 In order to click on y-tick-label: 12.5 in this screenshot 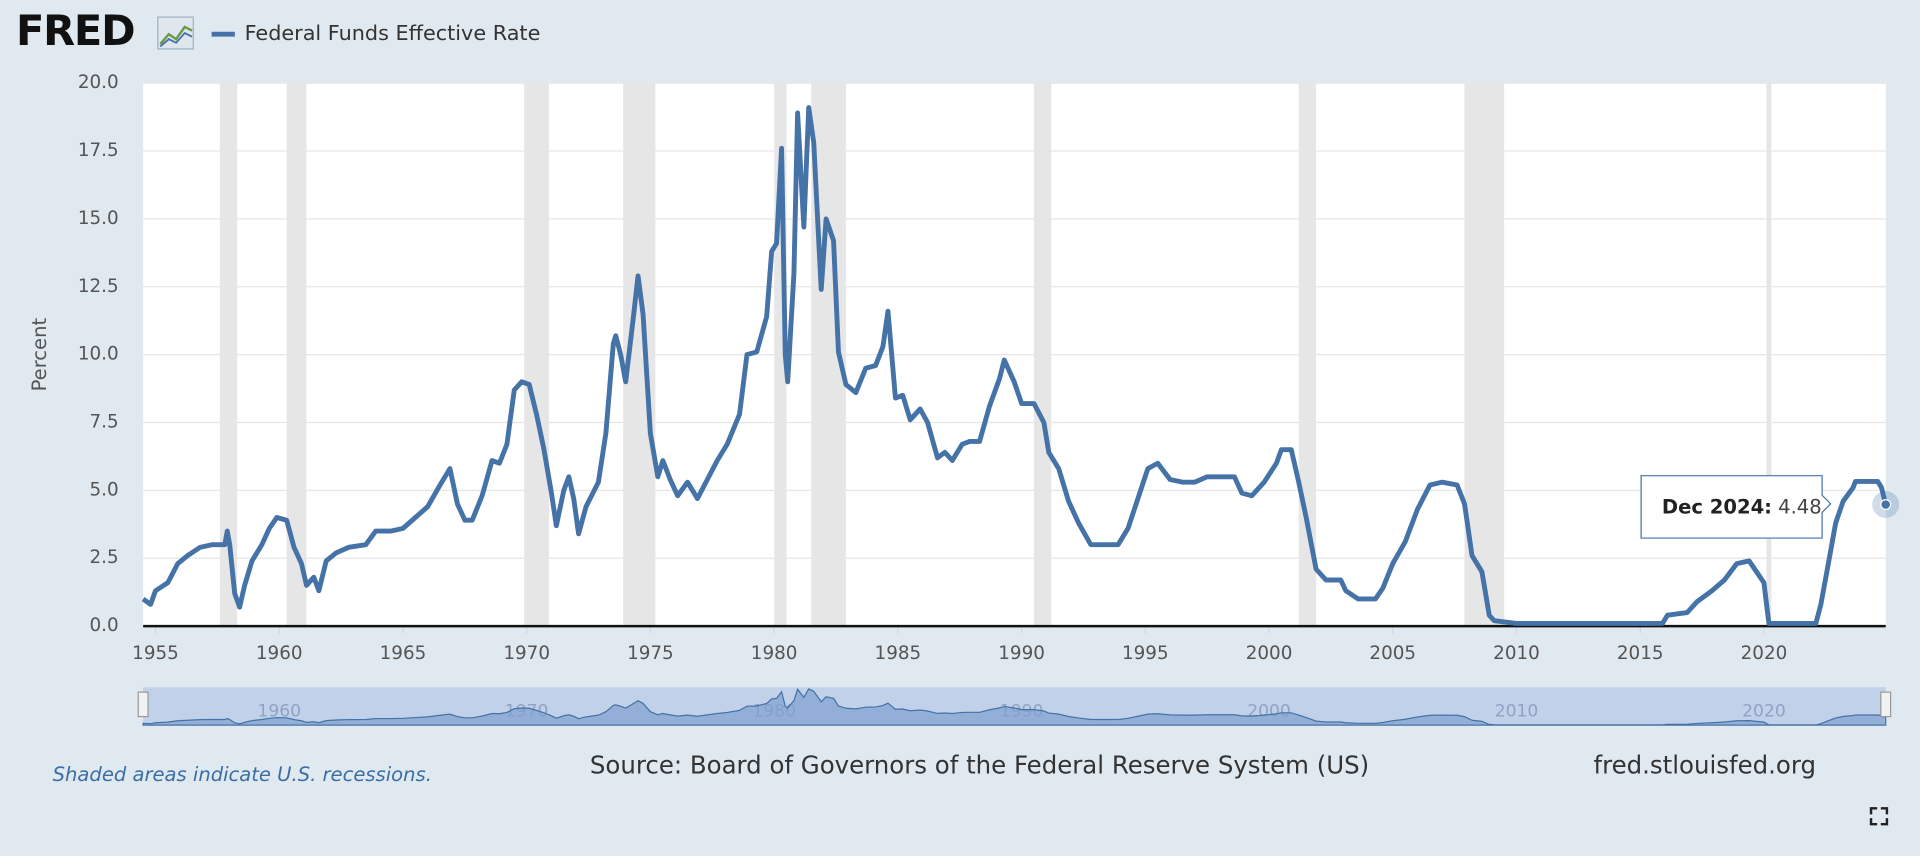, I will do `click(98, 286)`.